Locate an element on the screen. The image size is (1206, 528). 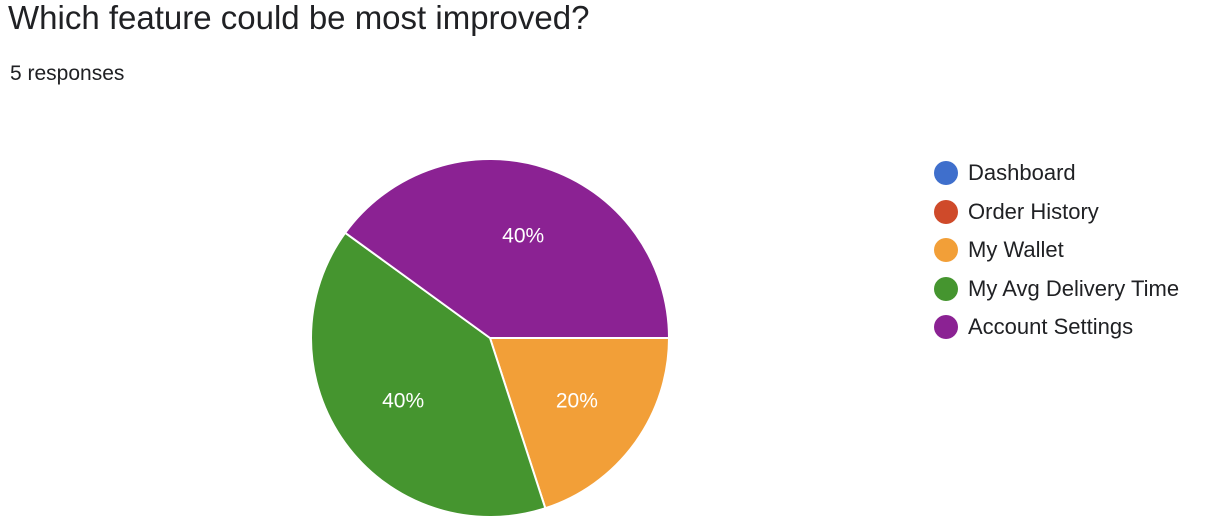
pie-slice-my-wallet is located at coordinates (579, 423).